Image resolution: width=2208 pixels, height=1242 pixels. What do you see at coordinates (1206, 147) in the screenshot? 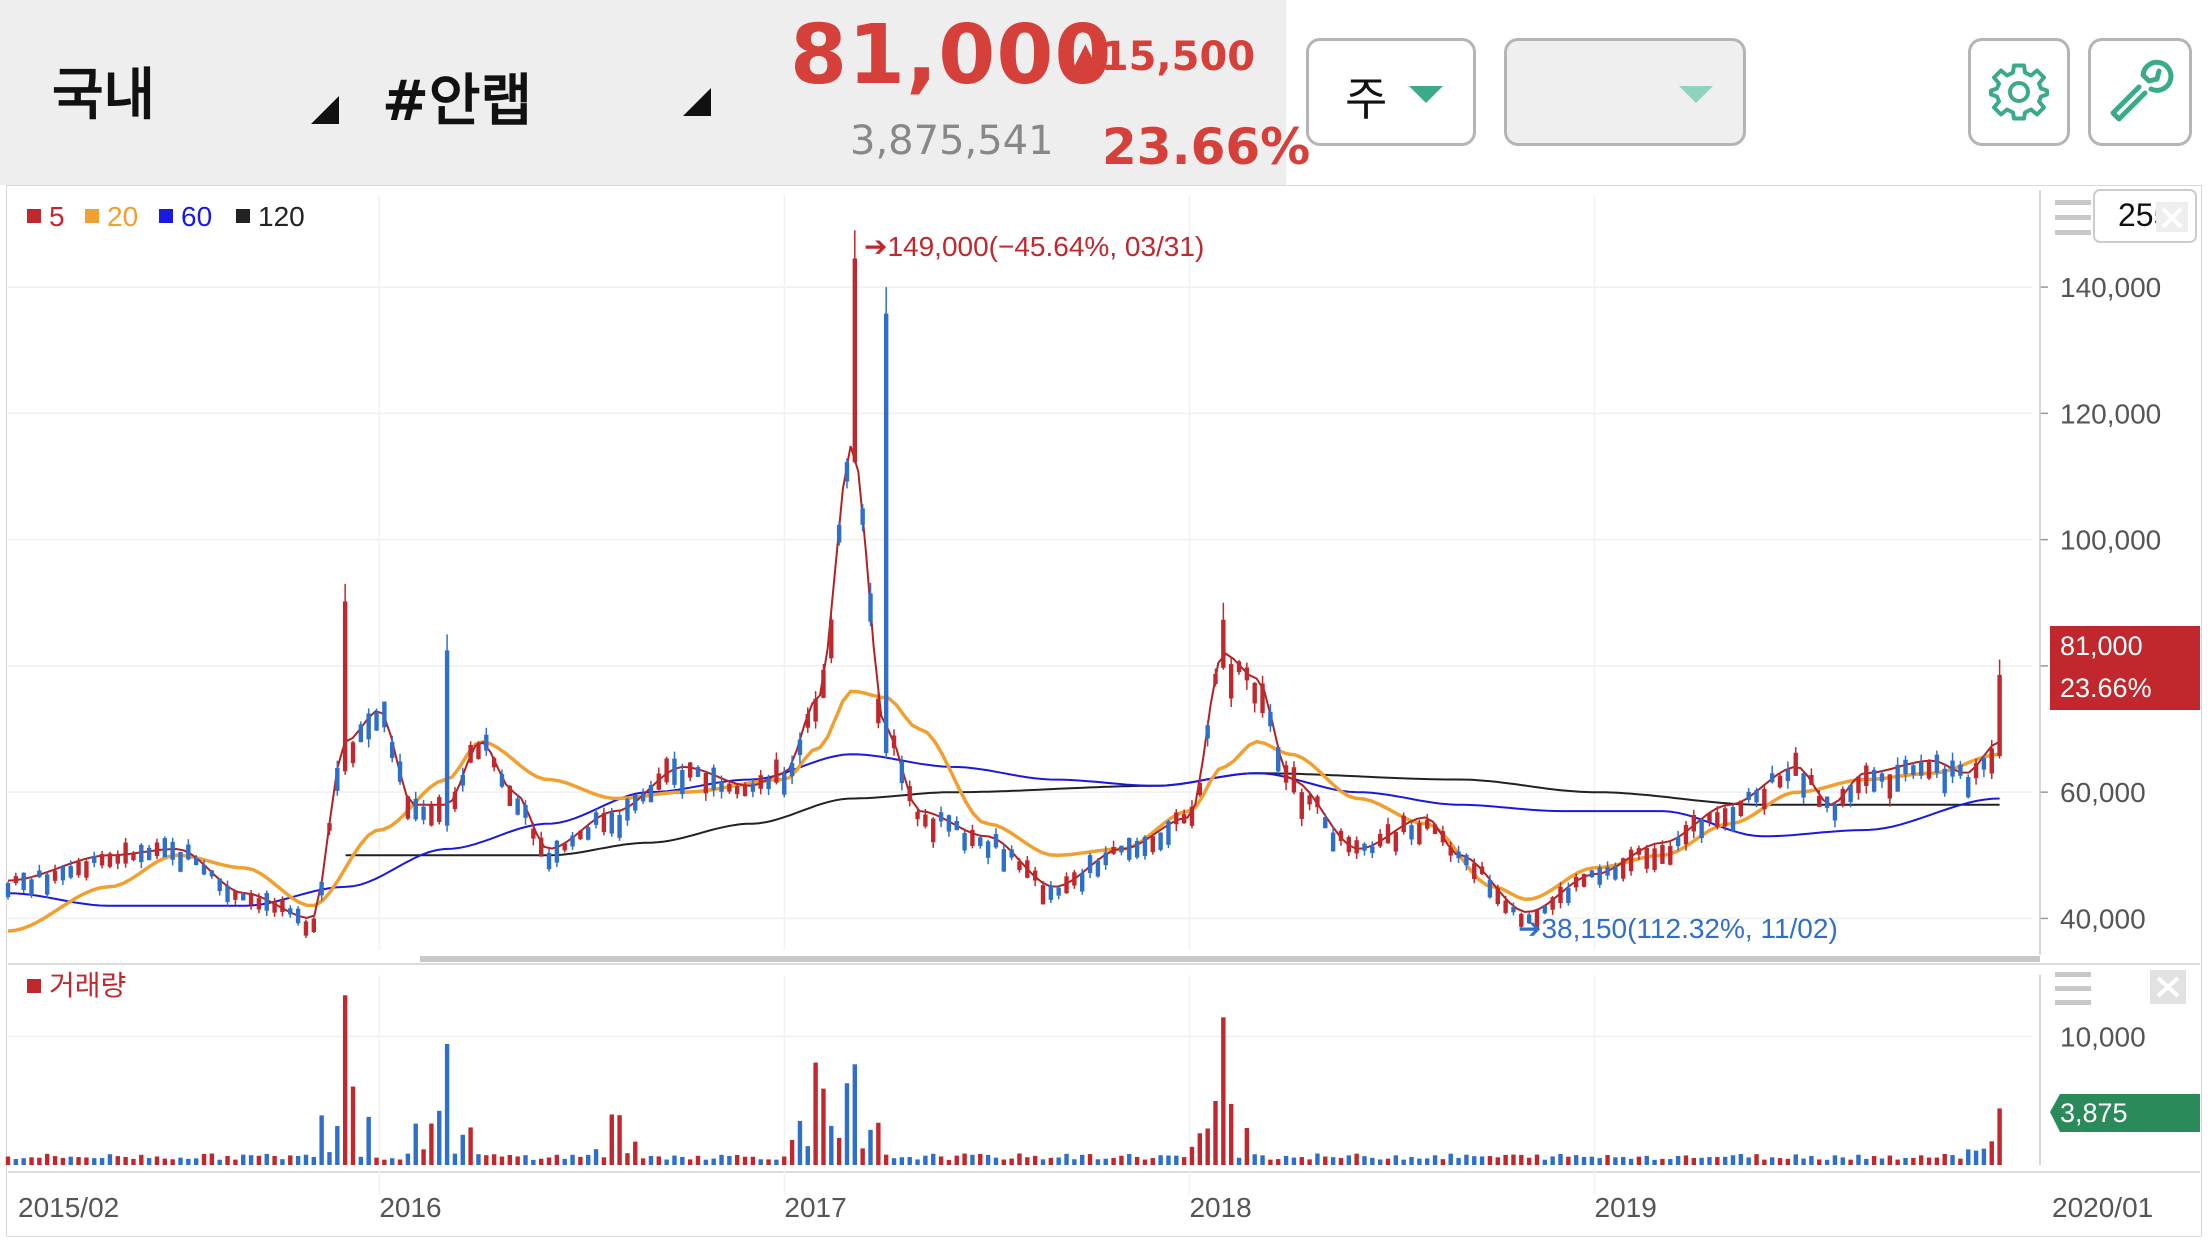
I see `change-rate: 23.66%` at bounding box center [1206, 147].